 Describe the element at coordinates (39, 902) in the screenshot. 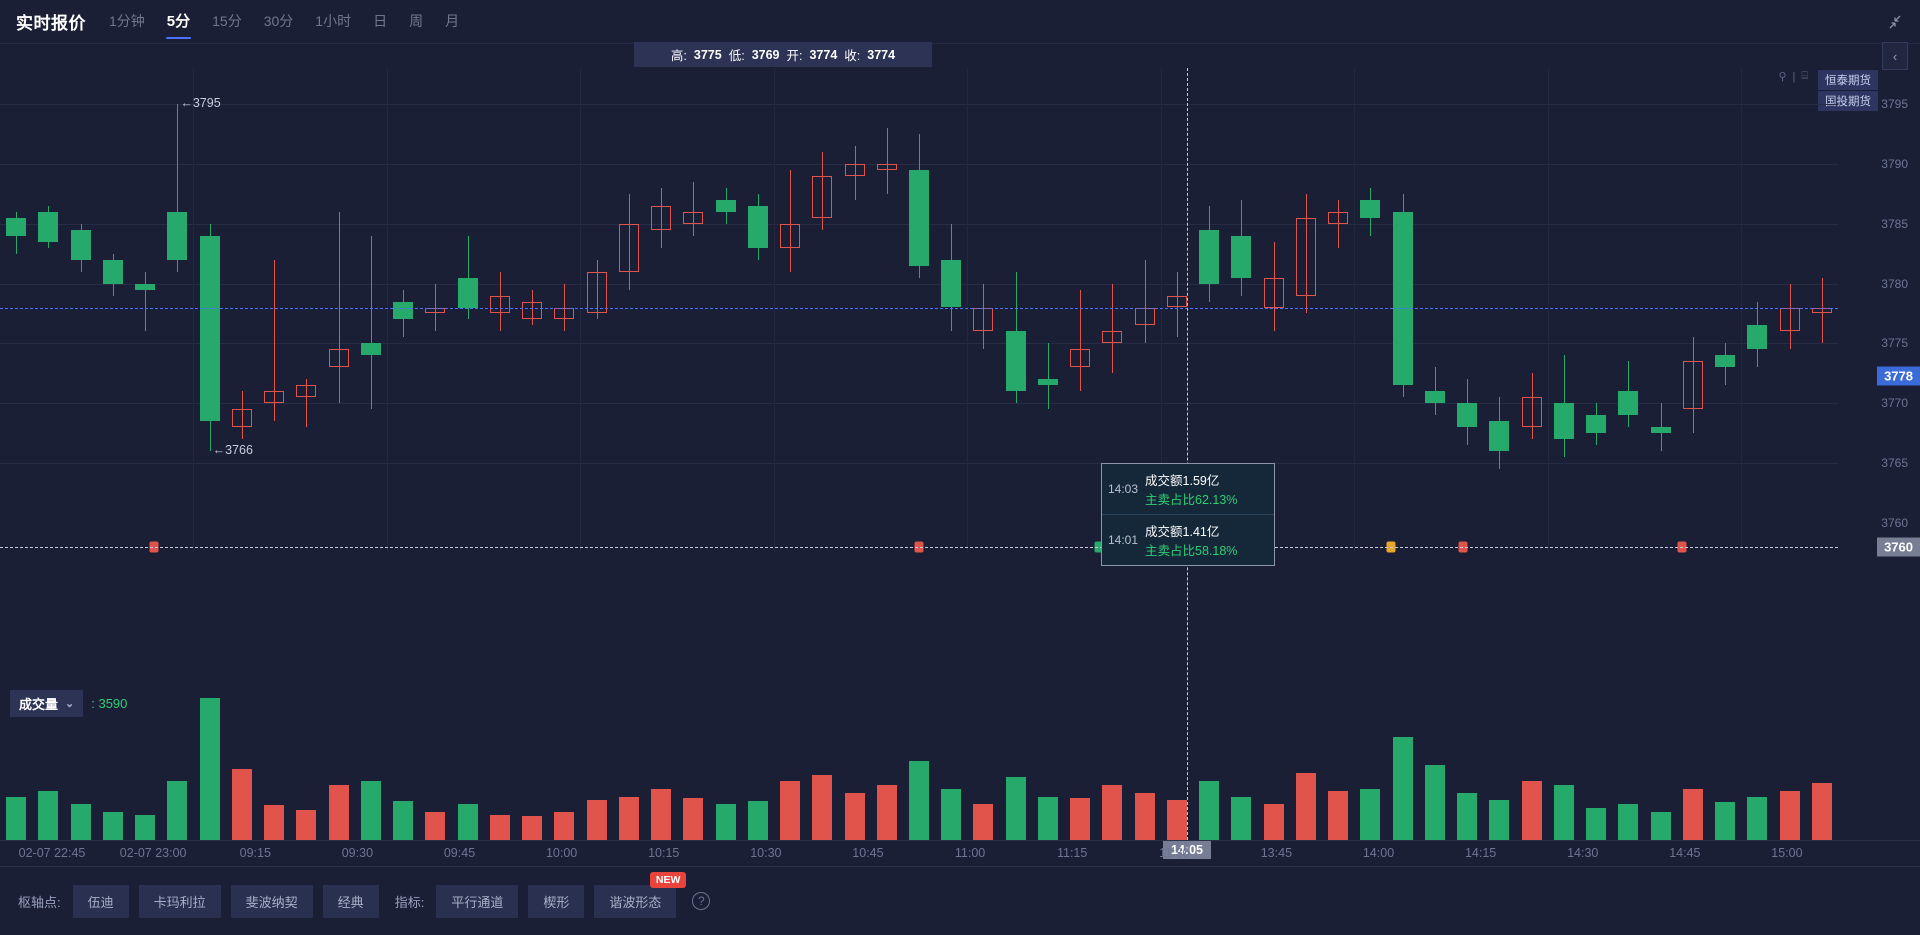

I see `pivot-label: 枢轴点:` at that location.